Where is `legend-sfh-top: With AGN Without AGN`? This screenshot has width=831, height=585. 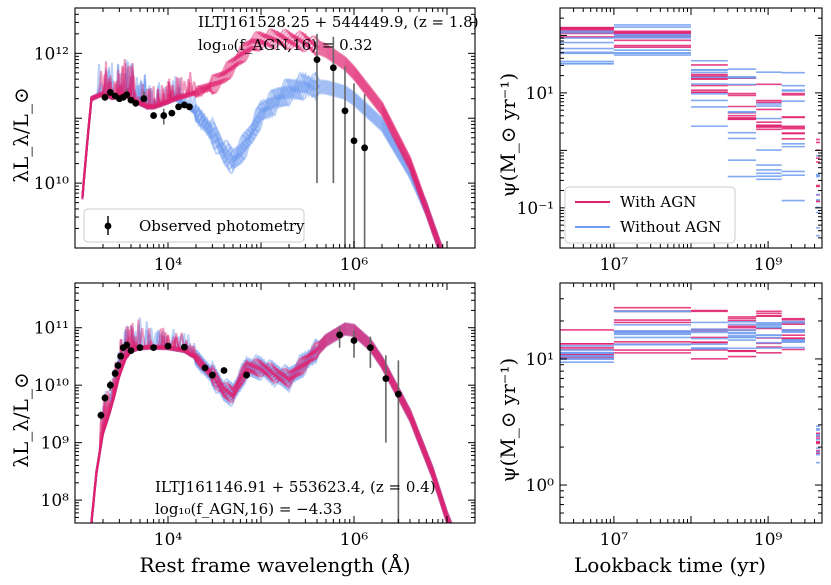
legend-sfh-top: With AGN Without AGN is located at coordinates (650, 215).